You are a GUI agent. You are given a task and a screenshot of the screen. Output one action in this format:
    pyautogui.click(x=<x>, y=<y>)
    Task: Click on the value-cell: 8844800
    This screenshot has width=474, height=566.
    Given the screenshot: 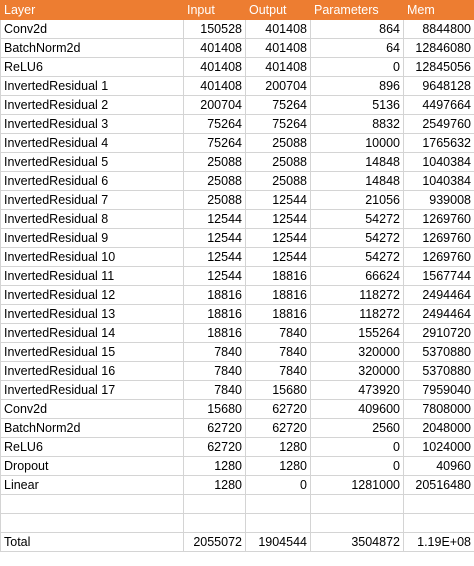 What is the action you would take?
    pyautogui.click(x=438, y=29)
    